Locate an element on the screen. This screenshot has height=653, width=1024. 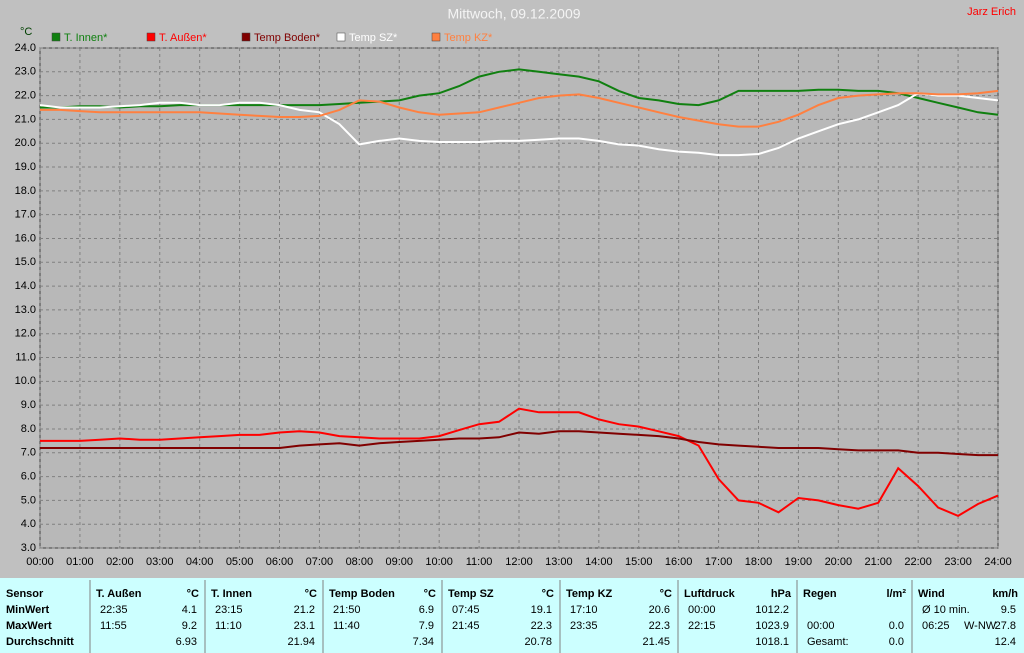
y-tick-label: 21.0 is located at coordinates (25, 119).